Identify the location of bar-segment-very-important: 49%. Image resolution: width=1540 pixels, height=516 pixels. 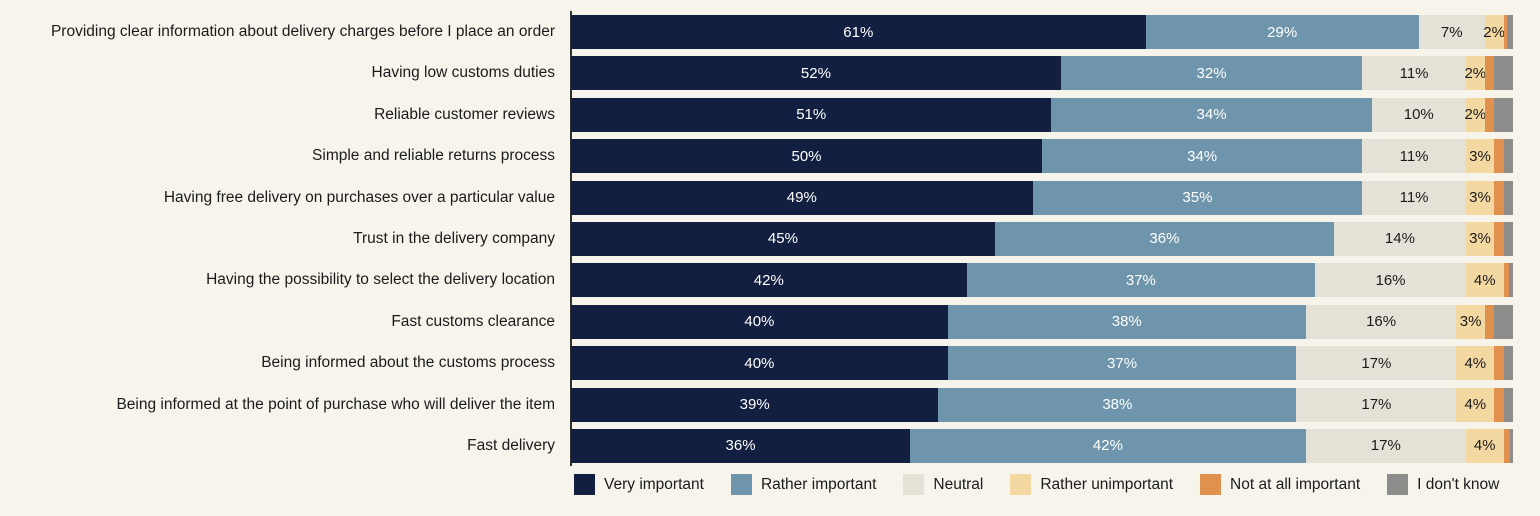
(802, 197).